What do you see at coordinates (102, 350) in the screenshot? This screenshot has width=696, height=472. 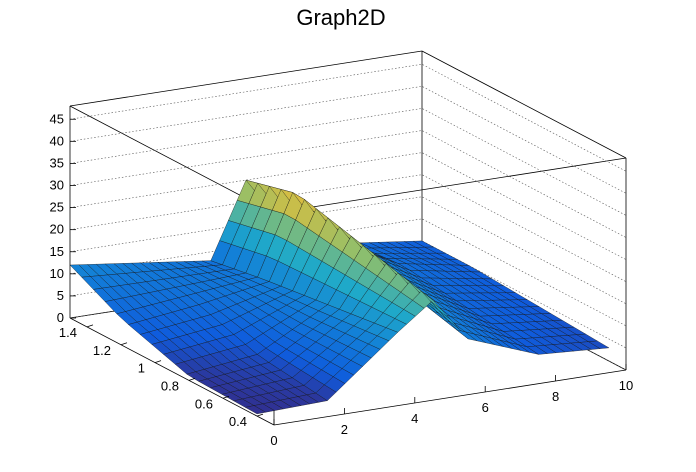 I see `y-tick-label: 1.2` at bounding box center [102, 350].